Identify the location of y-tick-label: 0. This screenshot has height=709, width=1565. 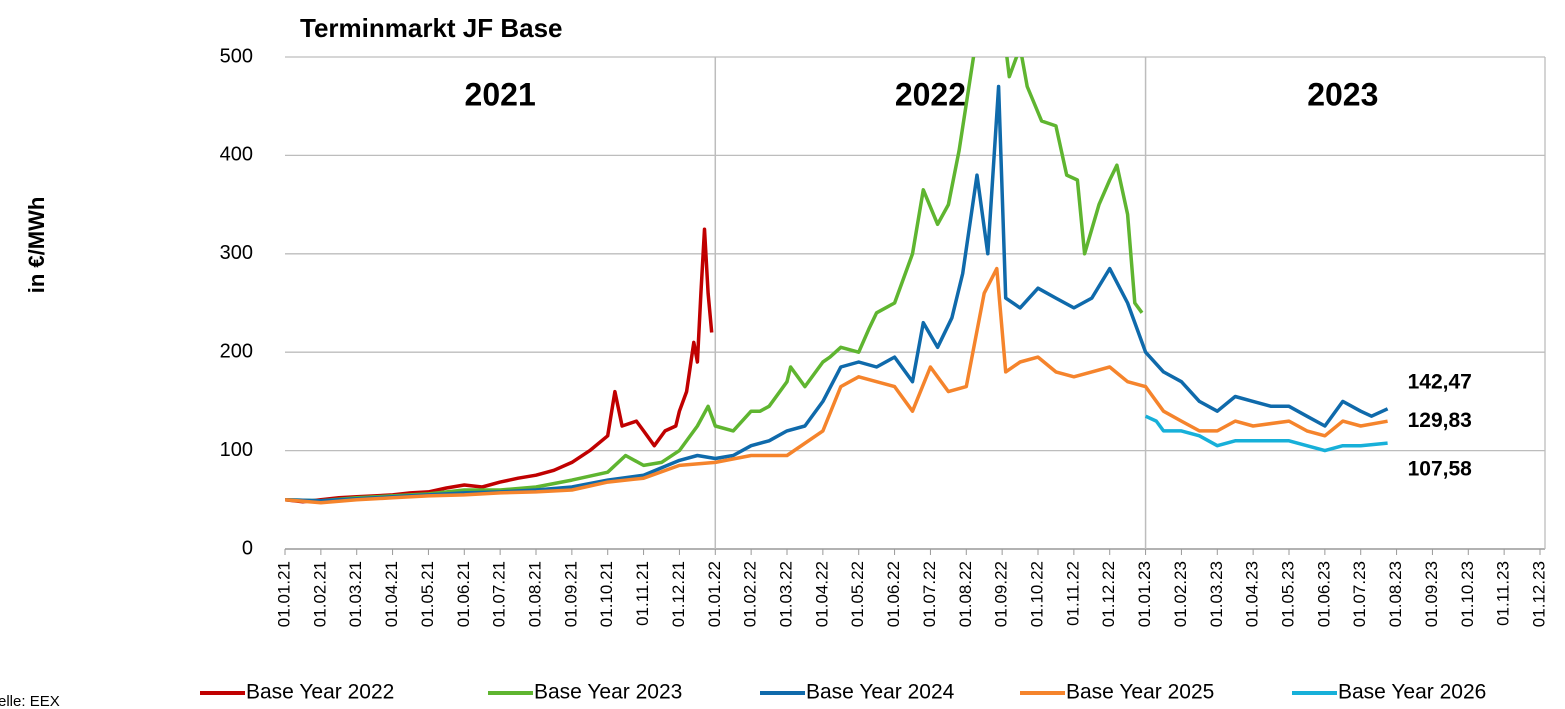
(247, 548).